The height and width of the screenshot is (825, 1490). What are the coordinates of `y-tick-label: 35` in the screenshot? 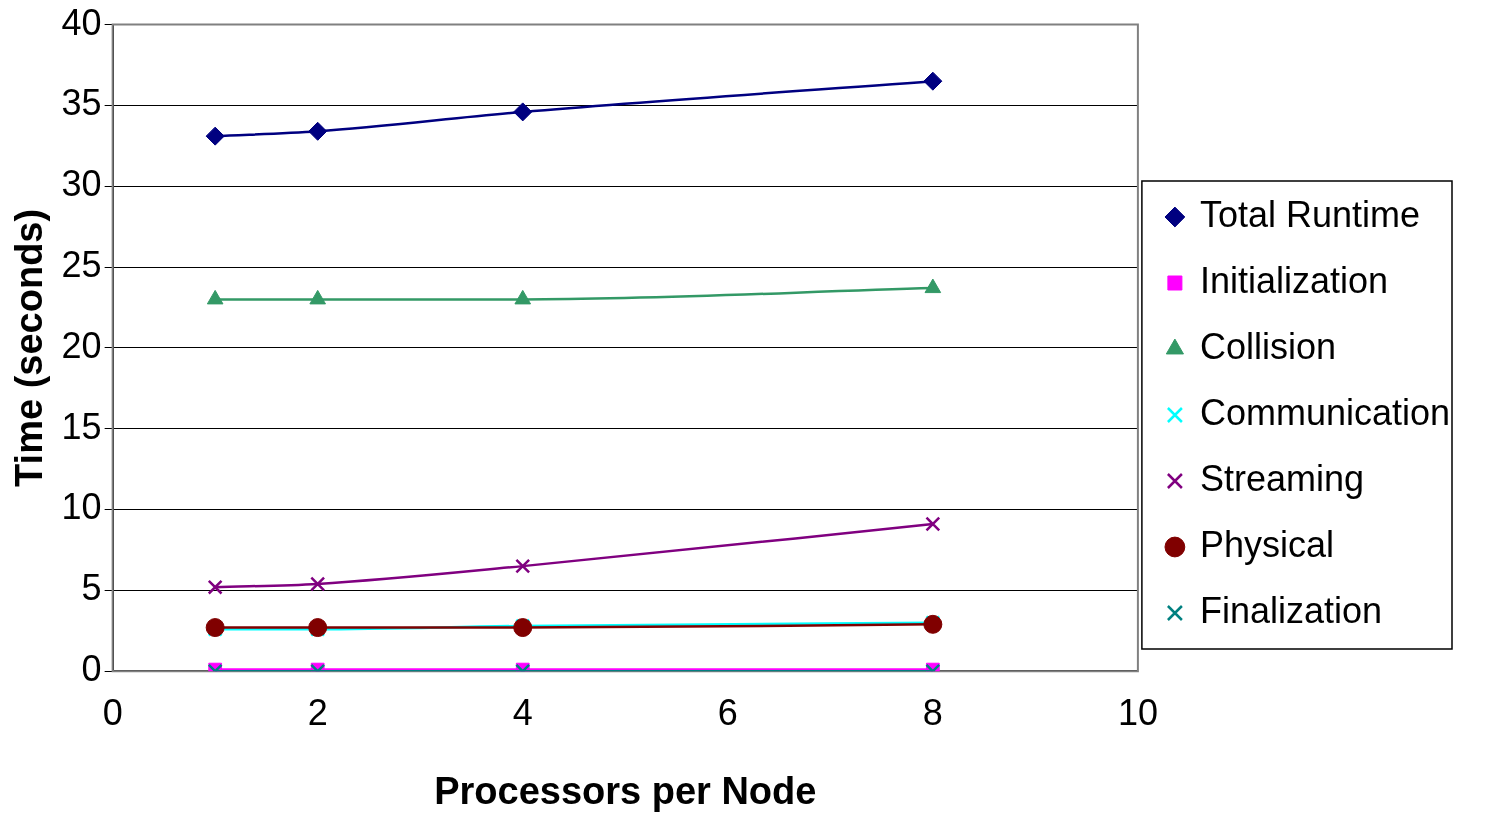 It's located at (81, 103).